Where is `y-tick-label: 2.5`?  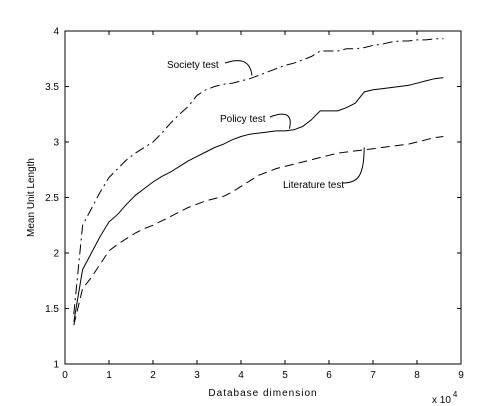 y-tick-label: 2.5 is located at coordinates (52, 198).